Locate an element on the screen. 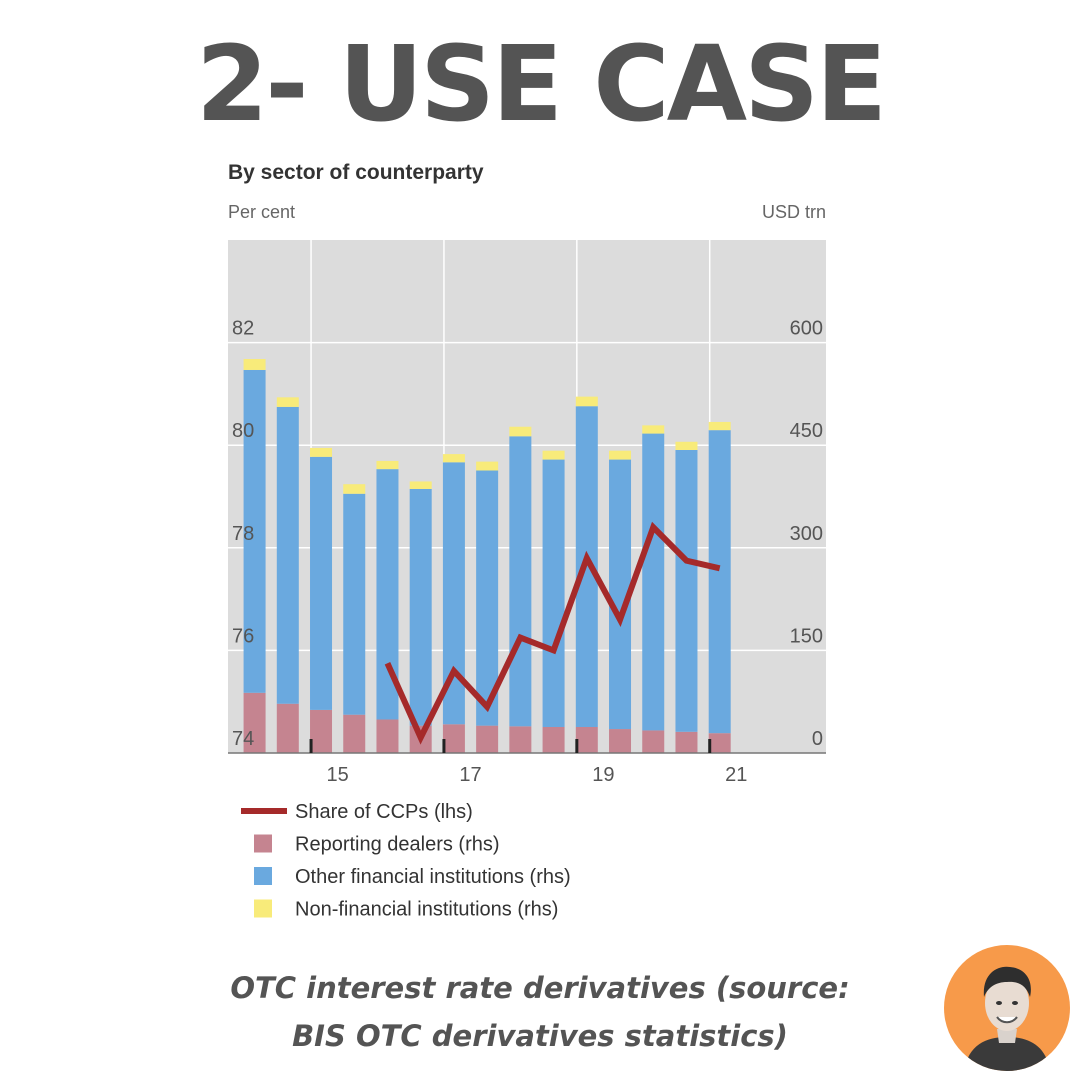 The image size is (1080, 1080). x-tick-label: 15 is located at coordinates (338, 775).